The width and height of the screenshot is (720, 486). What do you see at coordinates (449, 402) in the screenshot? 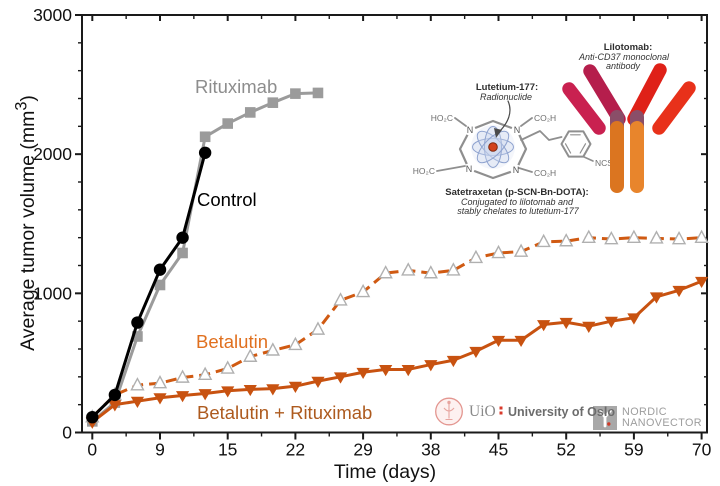
I see `uio-seal-head-icon` at bounding box center [449, 402].